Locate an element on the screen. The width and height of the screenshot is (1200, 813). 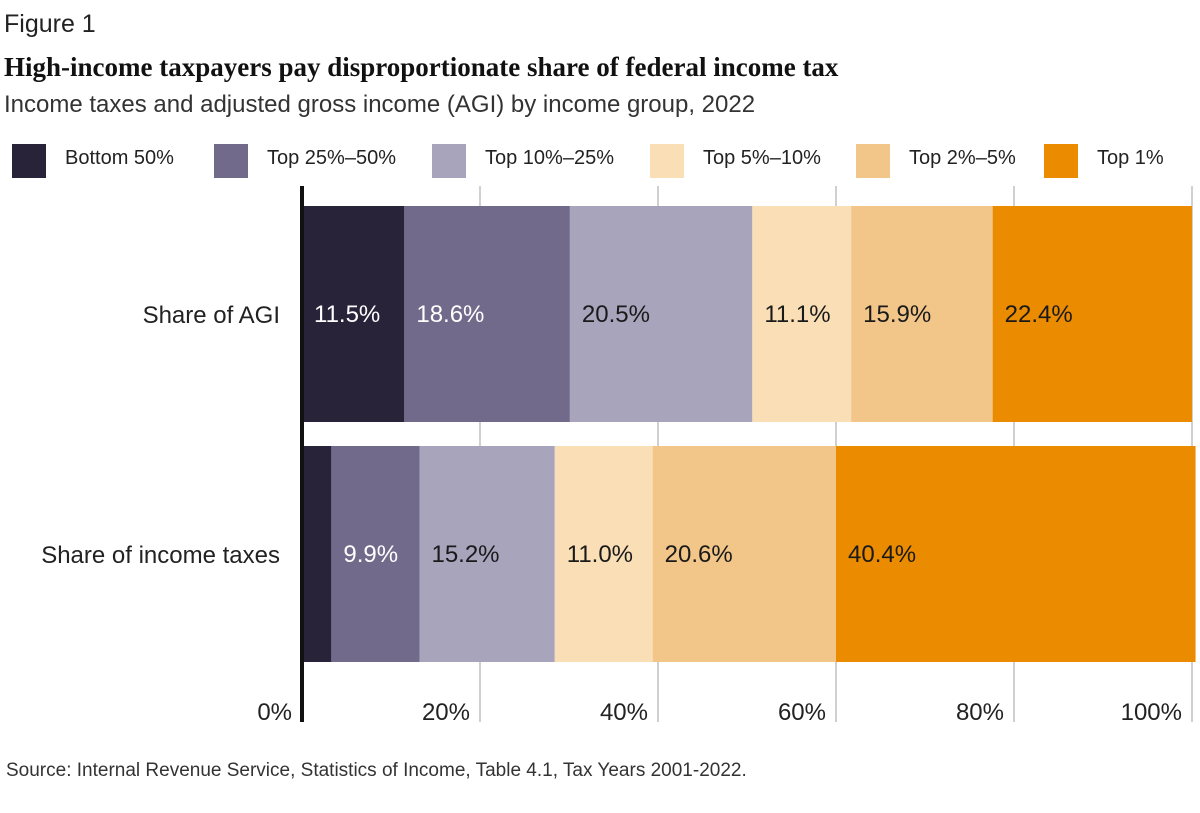
x-tick-label: 20% is located at coordinates (446, 712).